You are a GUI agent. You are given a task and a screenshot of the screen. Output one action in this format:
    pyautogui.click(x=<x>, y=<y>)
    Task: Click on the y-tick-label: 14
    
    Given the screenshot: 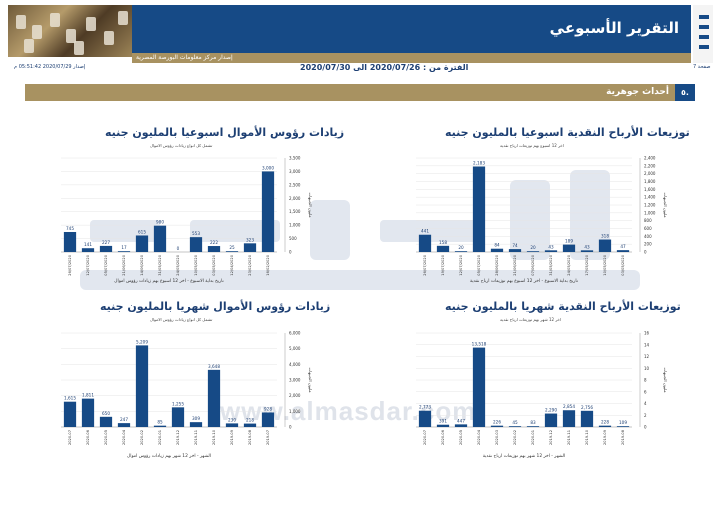 What is the action you would take?
    pyautogui.click(x=647, y=344)
    